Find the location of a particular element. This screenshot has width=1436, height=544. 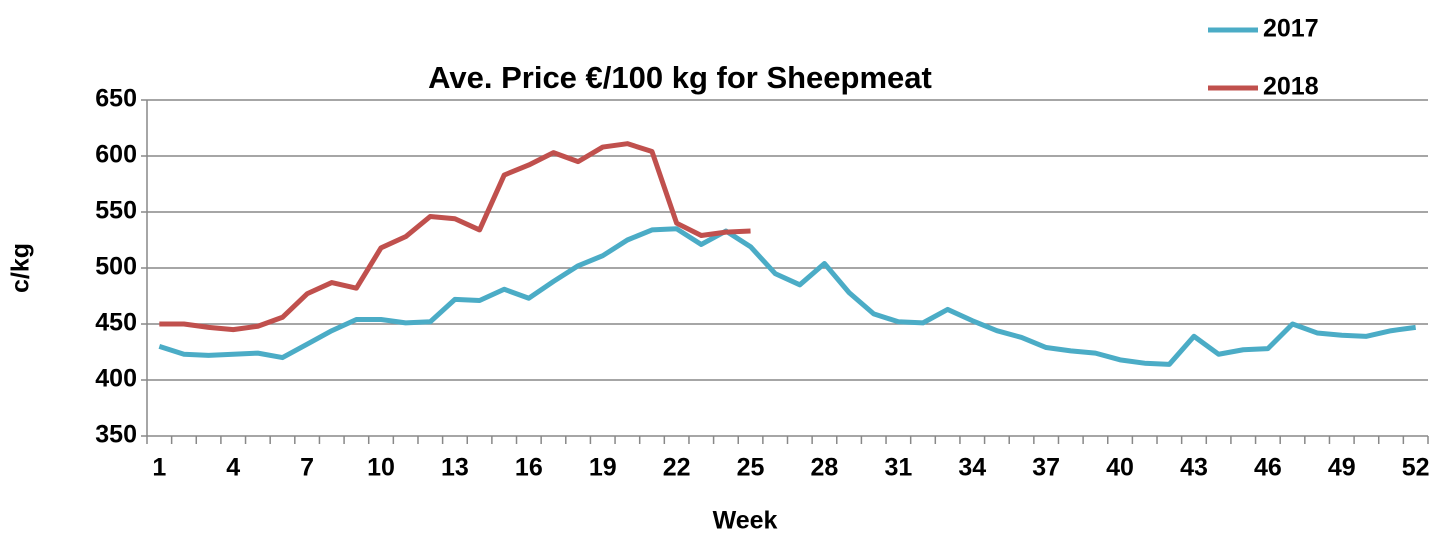

chart-title: Ave. Price €/100 kg for Sheepmeat is located at coordinates (680, 77).